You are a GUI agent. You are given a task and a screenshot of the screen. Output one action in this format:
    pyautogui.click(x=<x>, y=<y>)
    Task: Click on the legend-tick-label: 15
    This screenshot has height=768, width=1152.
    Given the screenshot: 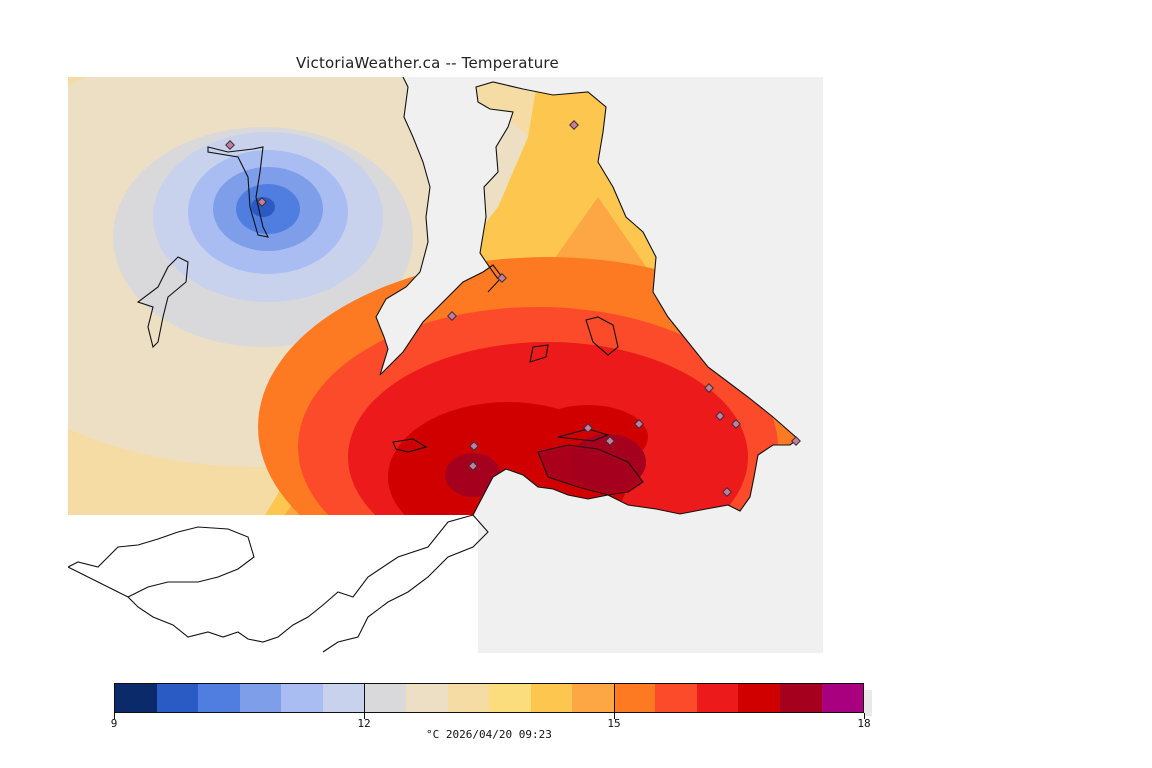 What is the action you would take?
    pyautogui.click(x=614, y=723)
    